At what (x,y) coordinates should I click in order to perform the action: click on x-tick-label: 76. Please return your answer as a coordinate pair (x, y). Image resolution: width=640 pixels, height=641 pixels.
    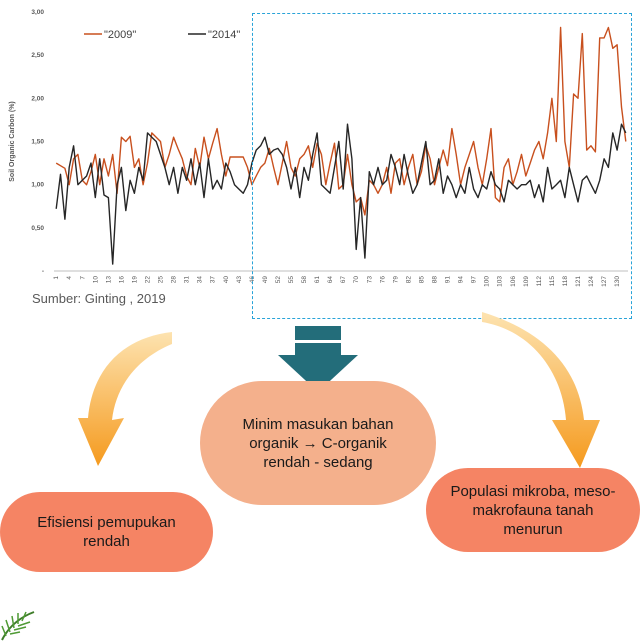
    Looking at the image, I should click on (382, 280).